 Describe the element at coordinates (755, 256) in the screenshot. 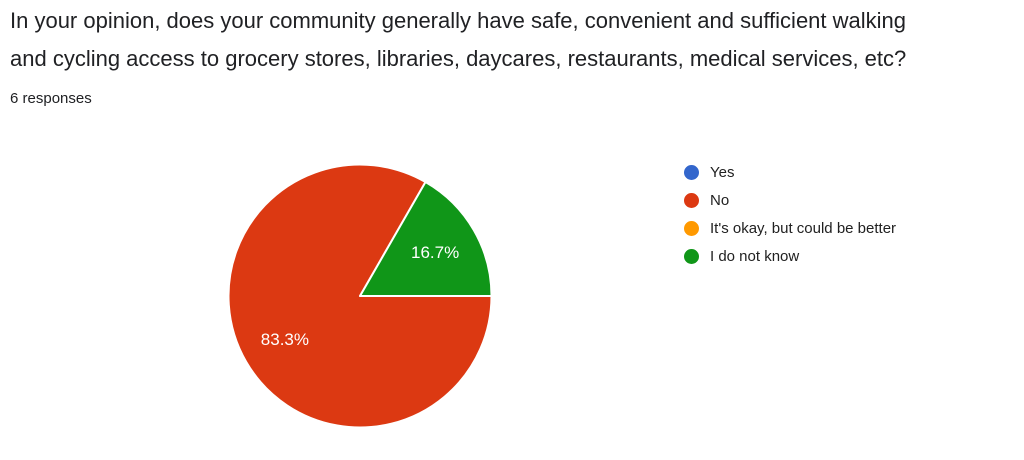

I see `legend-label: I do not know` at that location.